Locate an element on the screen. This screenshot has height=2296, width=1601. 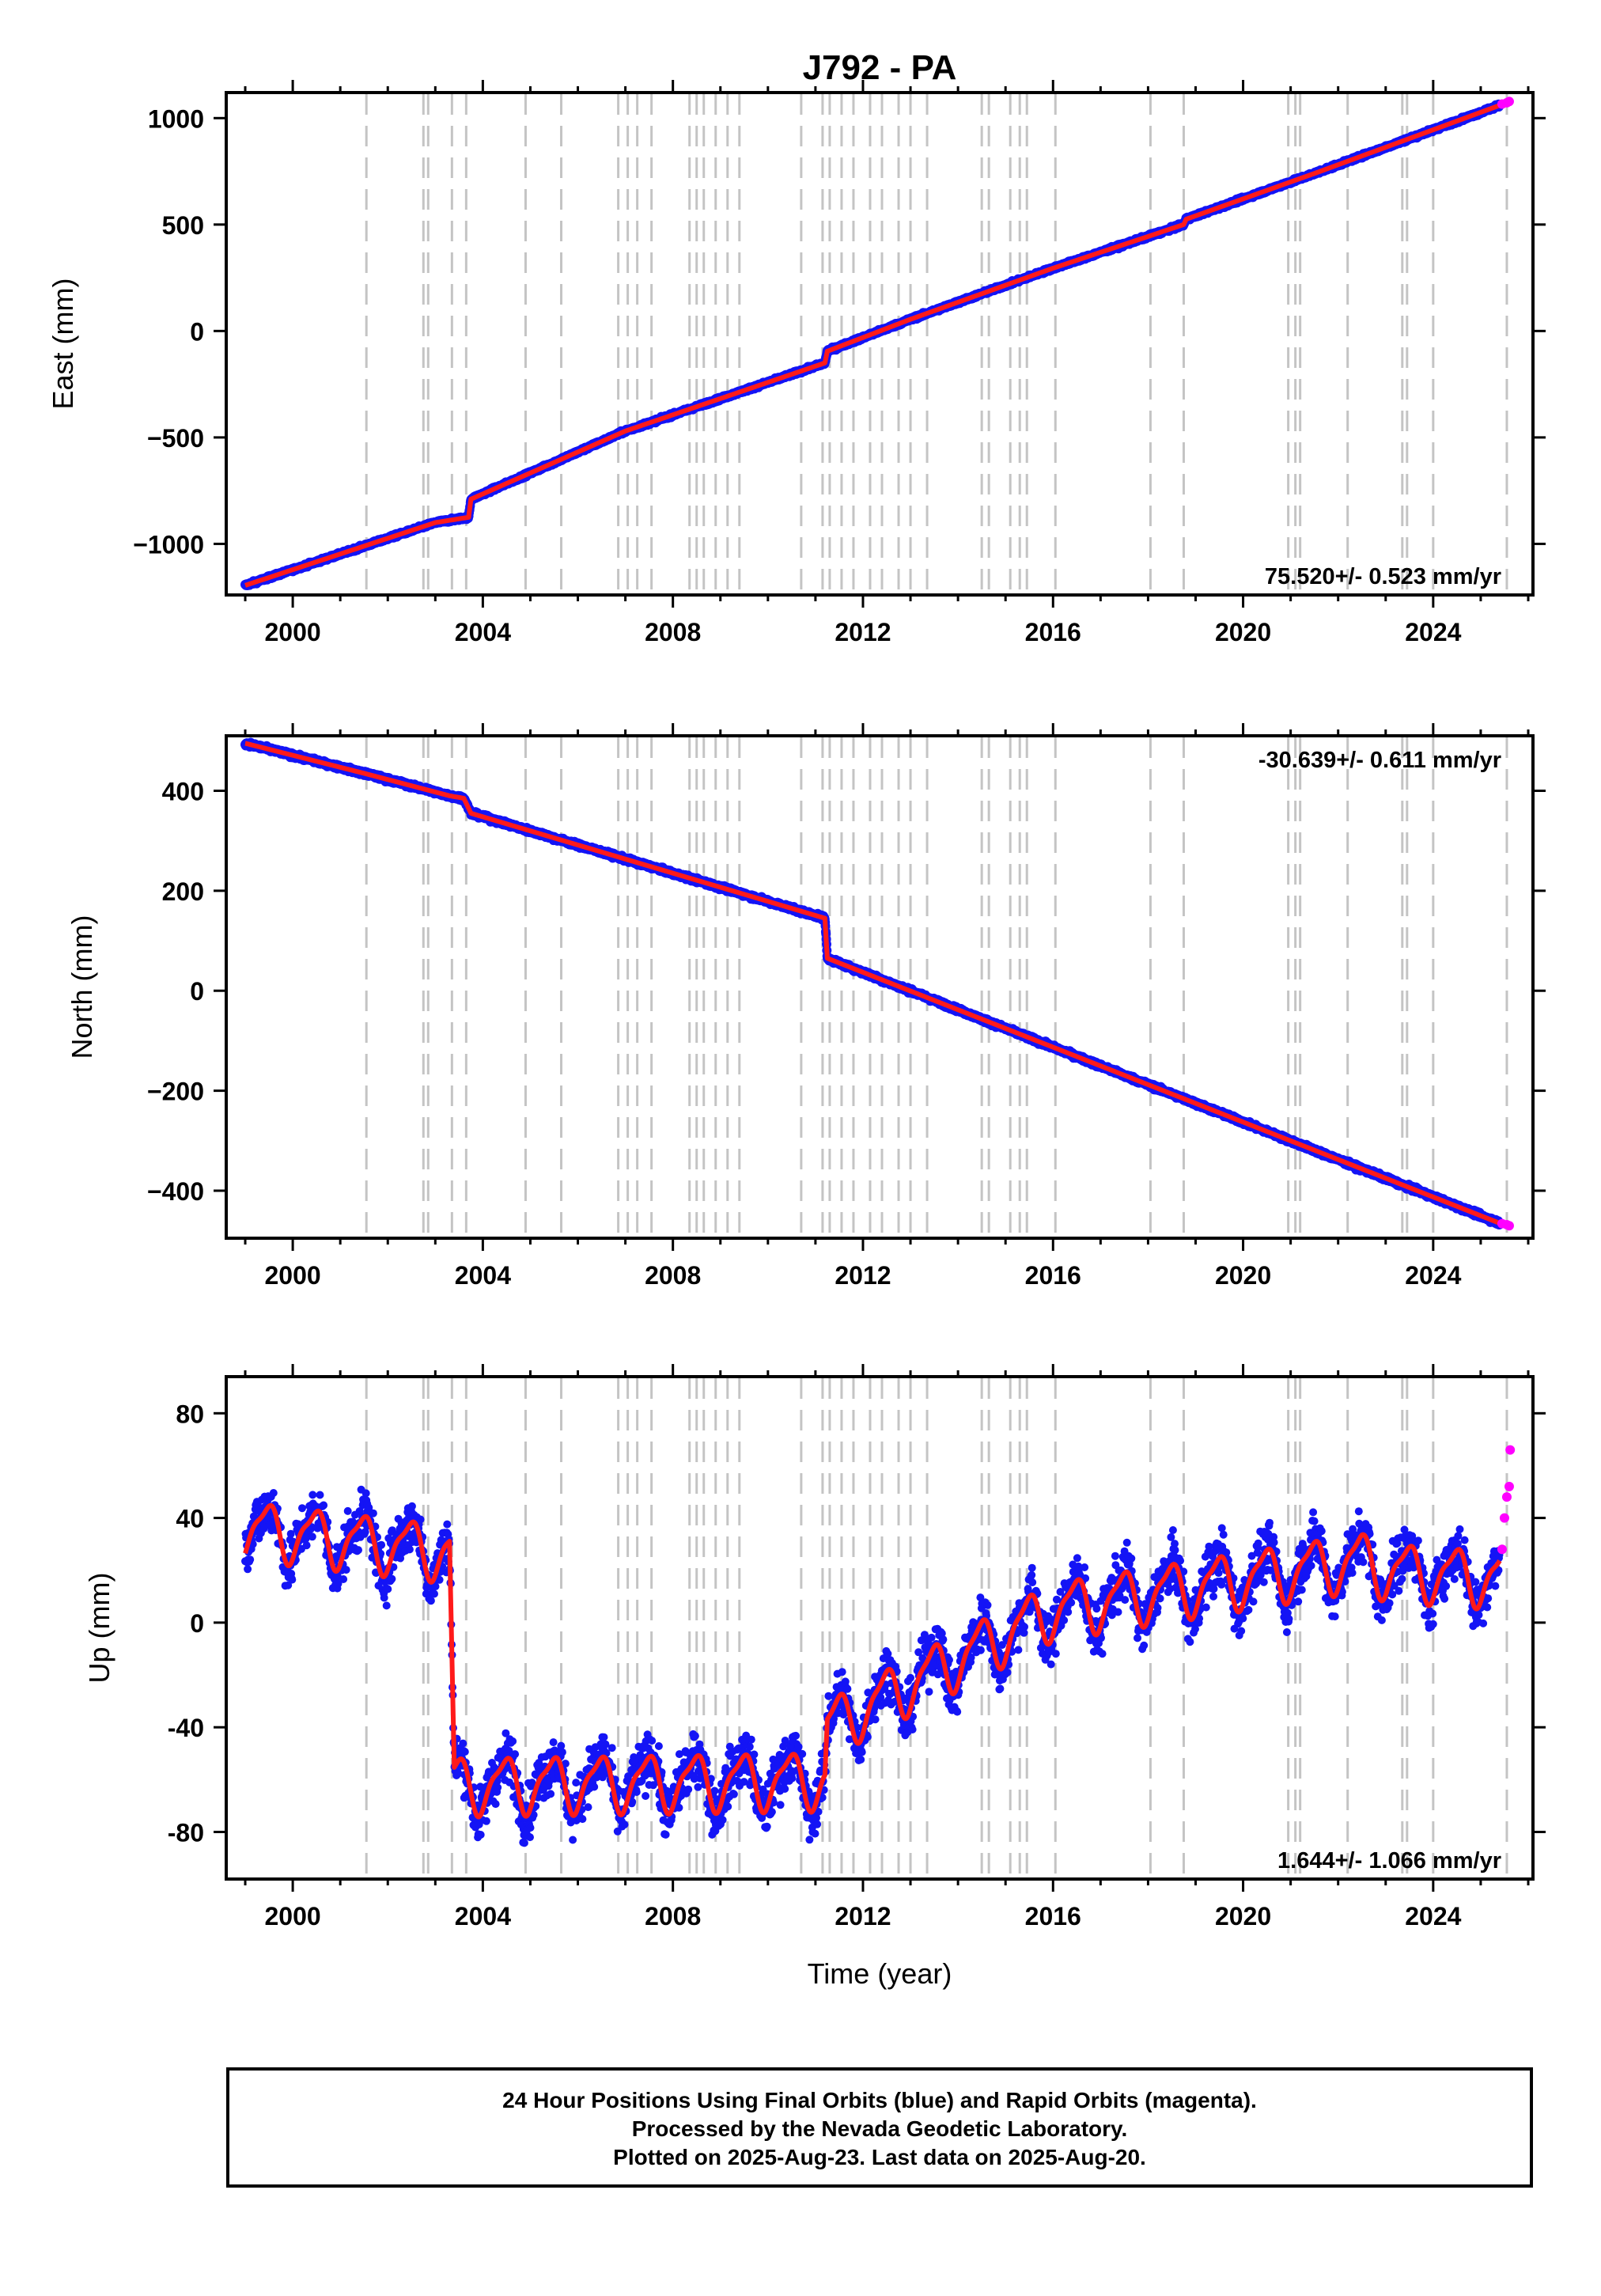
x-tick-label: 2024 is located at coordinates (1433, 632).